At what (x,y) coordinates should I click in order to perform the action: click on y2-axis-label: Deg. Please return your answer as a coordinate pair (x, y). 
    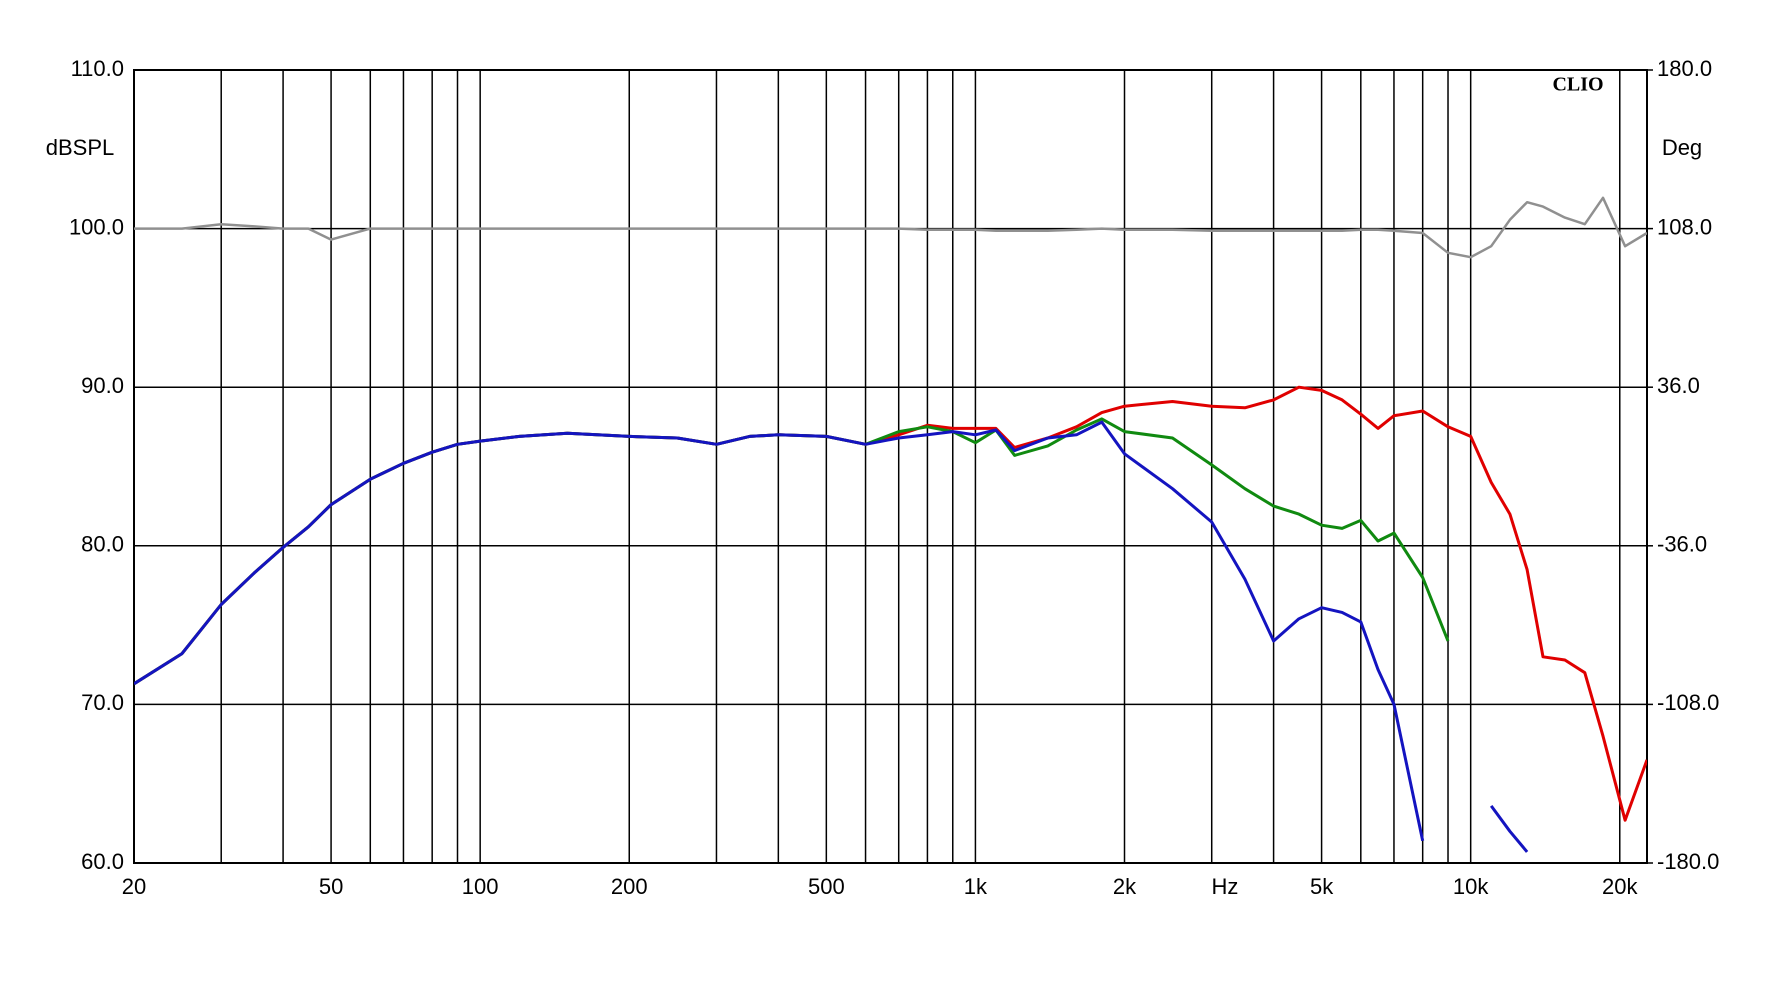
    Looking at the image, I should click on (1682, 147).